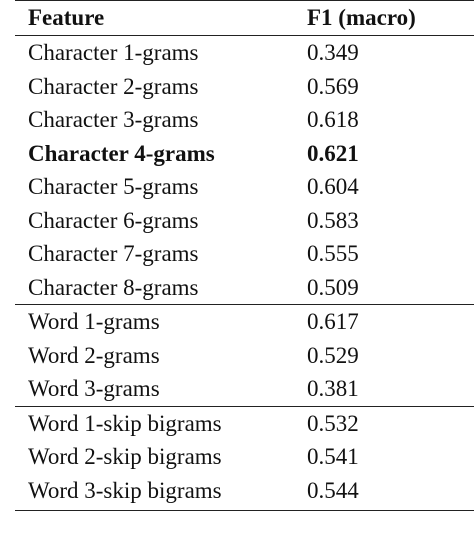  Describe the element at coordinates (125, 423) in the screenshot. I see `feature-cell: Word 1-skip bigrams` at that location.